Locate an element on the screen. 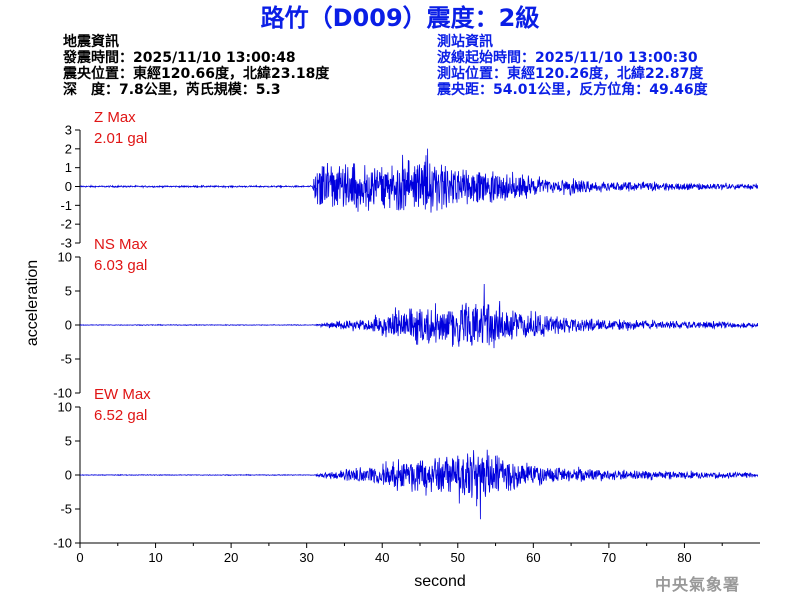  z-max-label: Z Max is located at coordinates (115, 117).